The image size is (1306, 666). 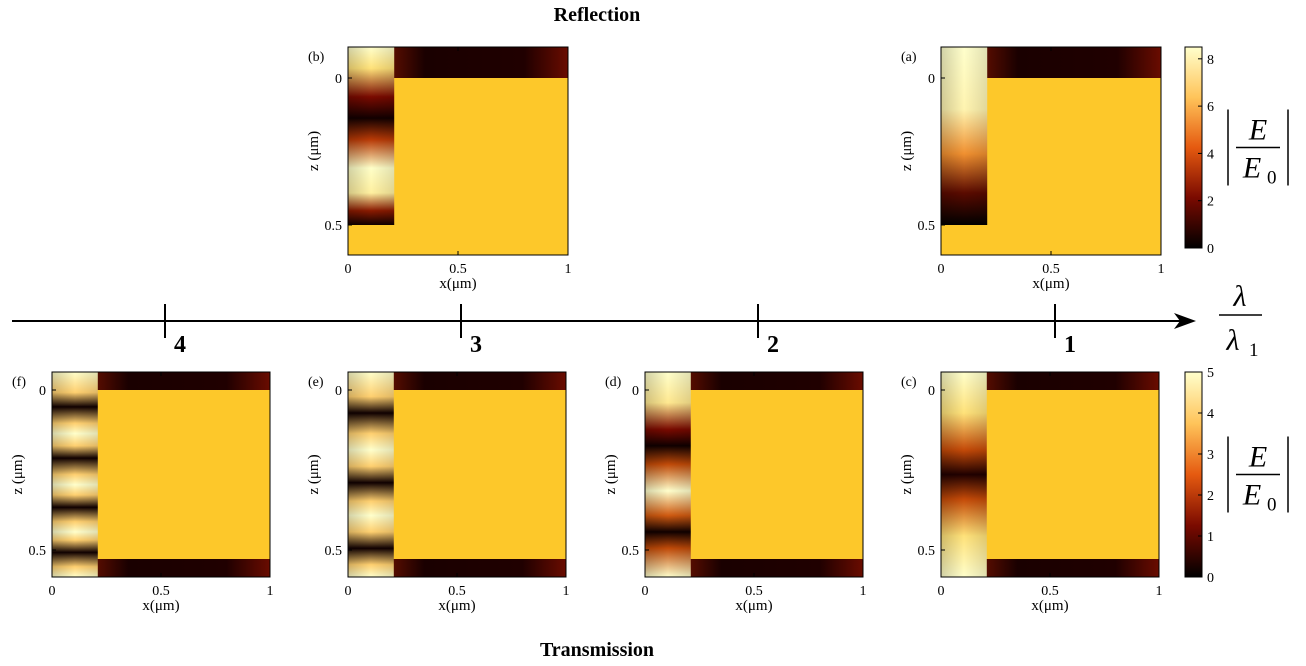 I want to click on colorbar-tick-label: 1, so click(x=1210, y=537).